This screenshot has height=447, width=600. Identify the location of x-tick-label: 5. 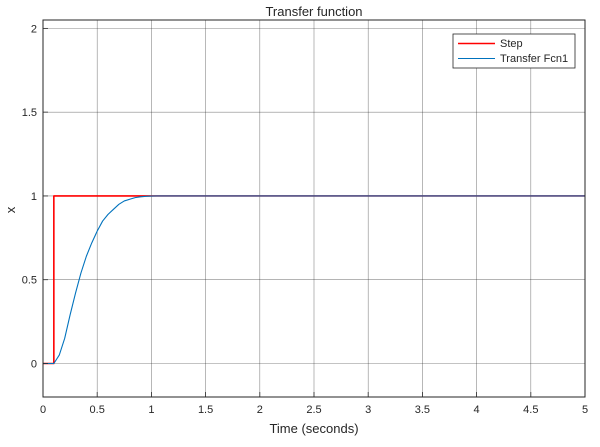
(585, 410).